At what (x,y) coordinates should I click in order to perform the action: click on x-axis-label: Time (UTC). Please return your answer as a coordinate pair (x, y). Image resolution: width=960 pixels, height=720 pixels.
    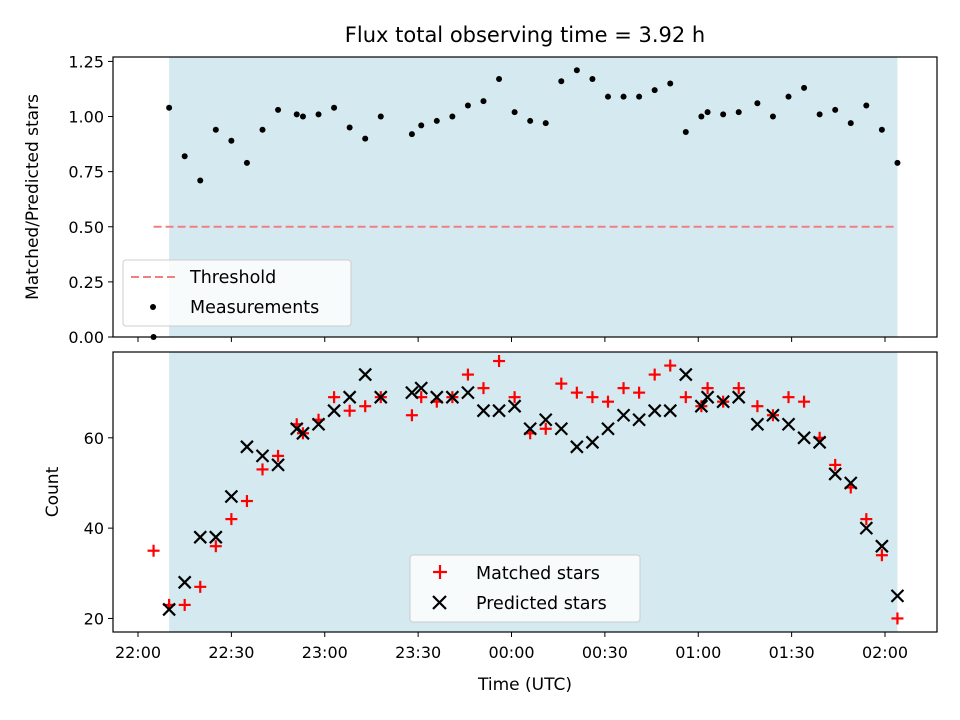
    Looking at the image, I should click on (524, 685).